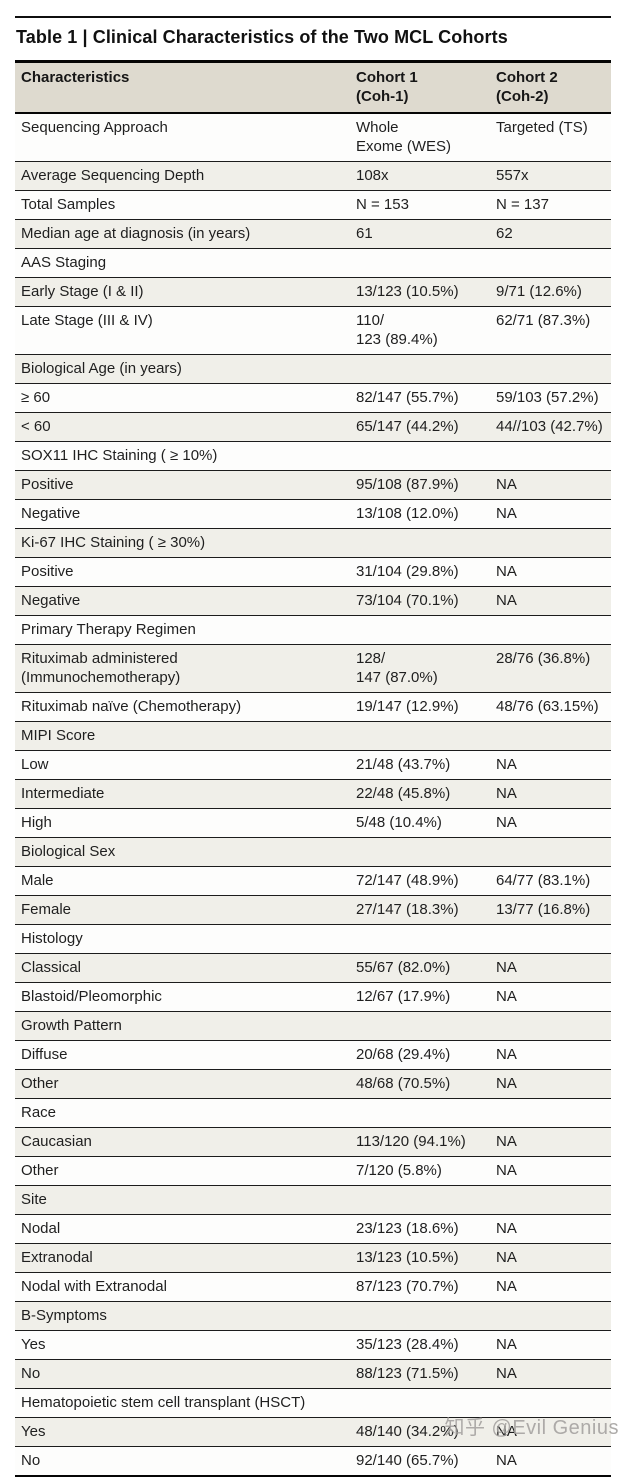  Describe the element at coordinates (420, 1142) in the screenshot. I see `row-cohort1-value: 113/120 (94.1%)` at that location.